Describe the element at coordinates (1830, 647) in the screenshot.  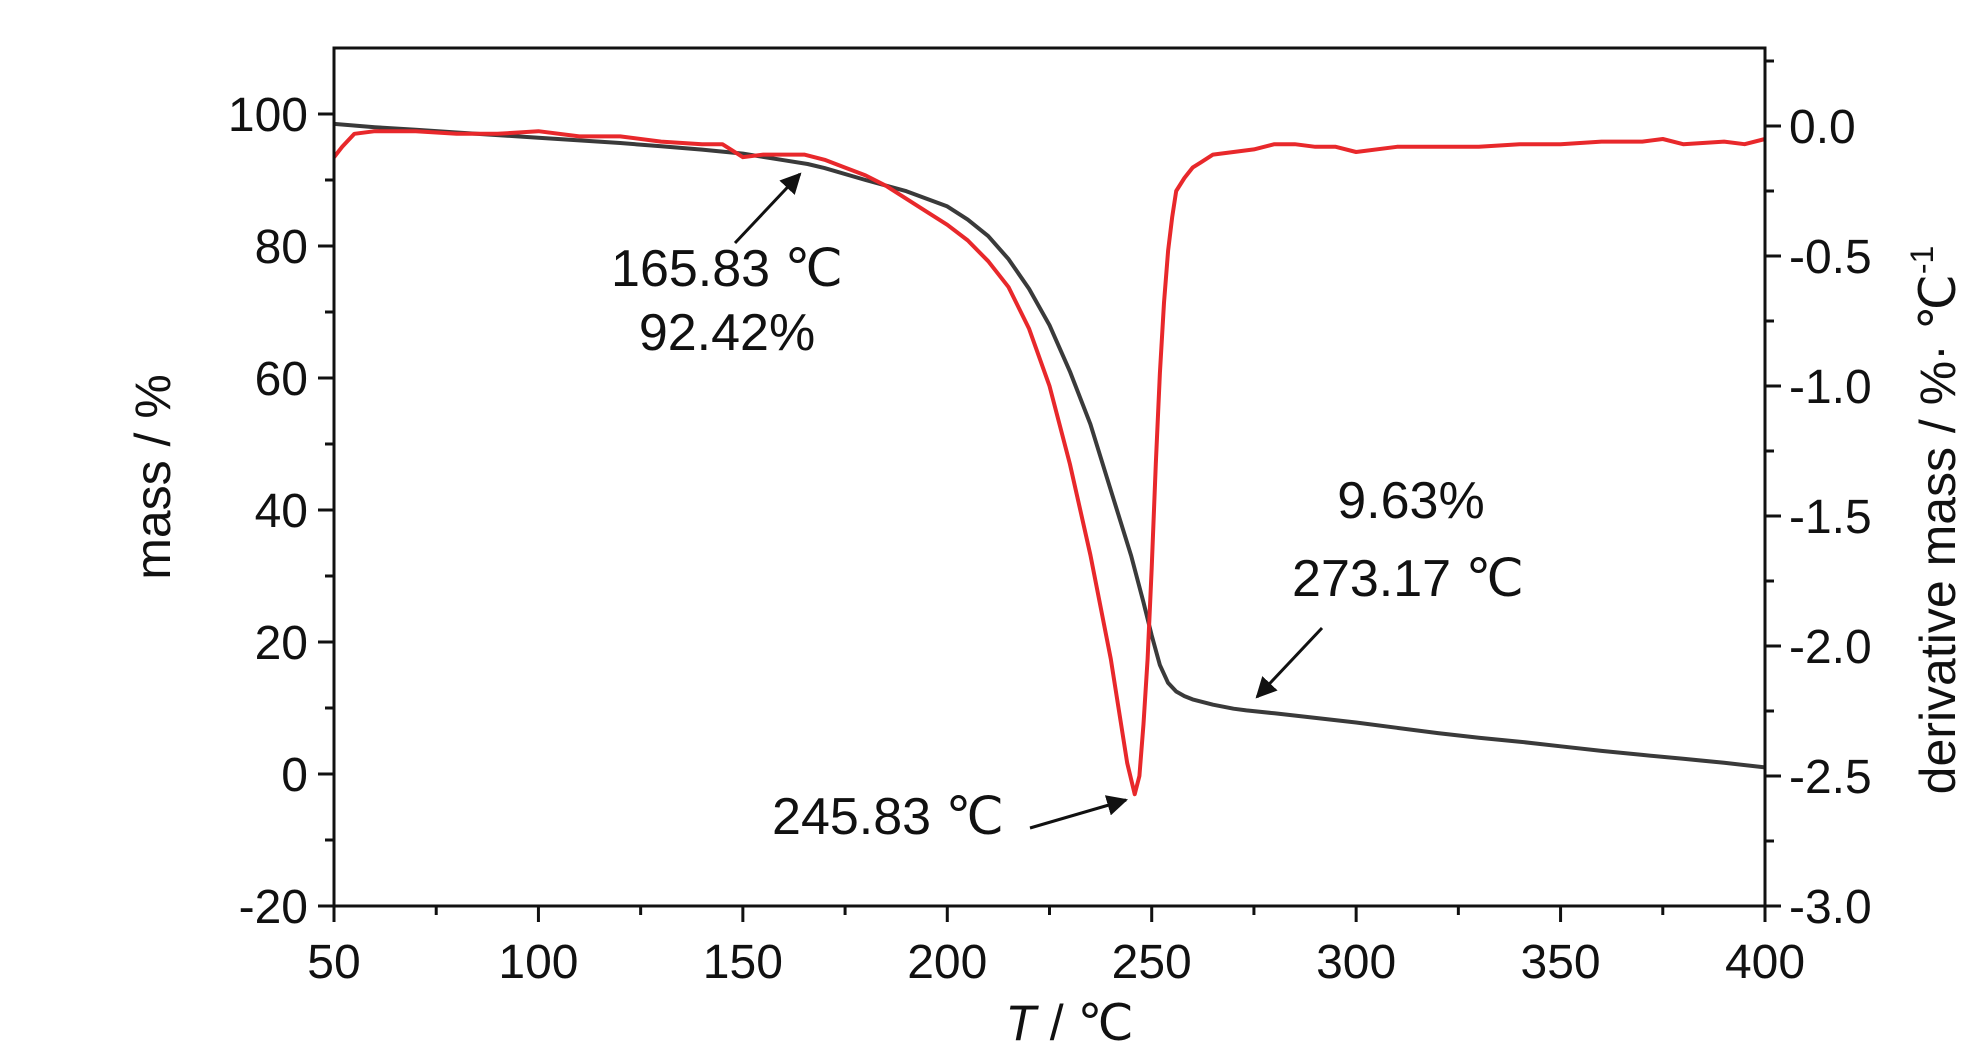
I see `y2-tick-label: -2.0` at that location.